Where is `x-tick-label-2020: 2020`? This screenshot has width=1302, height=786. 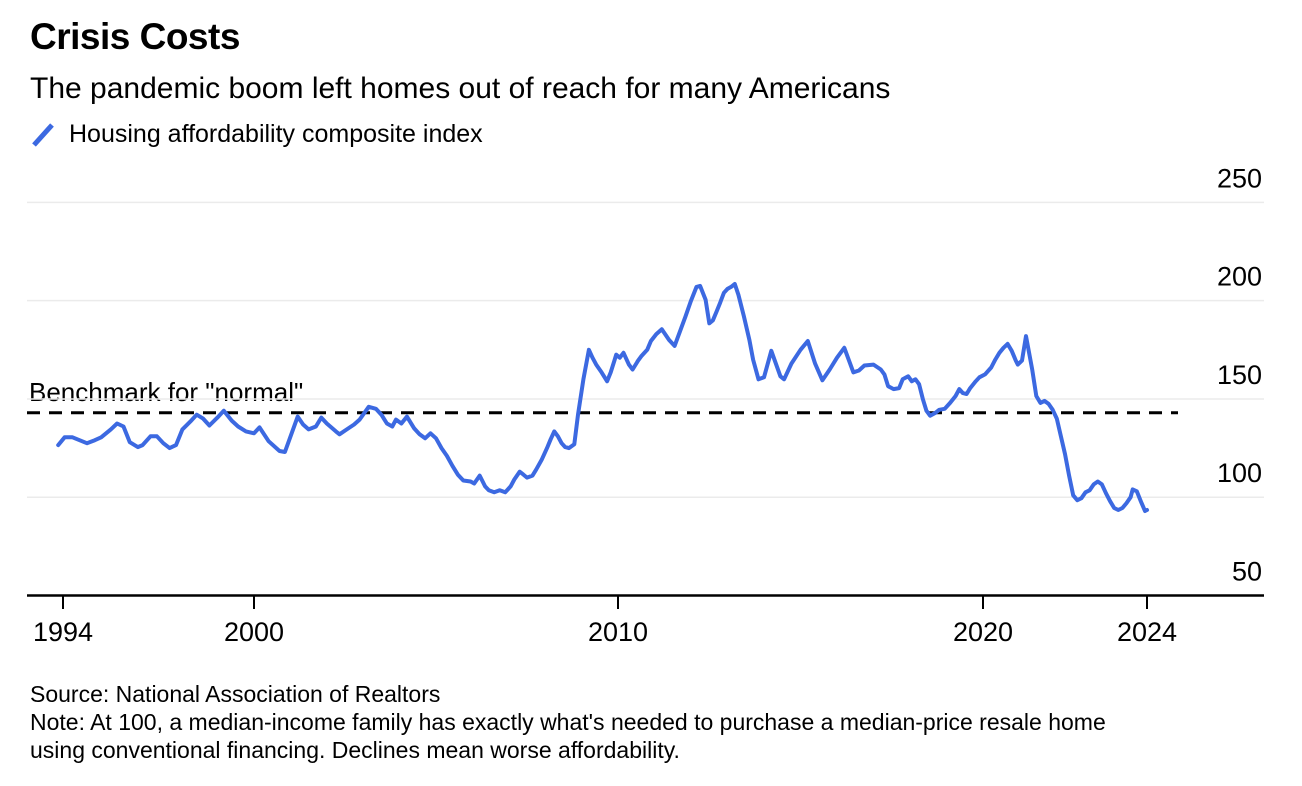
x-tick-label-2020: 2020 is located at coordinates (983, 632).